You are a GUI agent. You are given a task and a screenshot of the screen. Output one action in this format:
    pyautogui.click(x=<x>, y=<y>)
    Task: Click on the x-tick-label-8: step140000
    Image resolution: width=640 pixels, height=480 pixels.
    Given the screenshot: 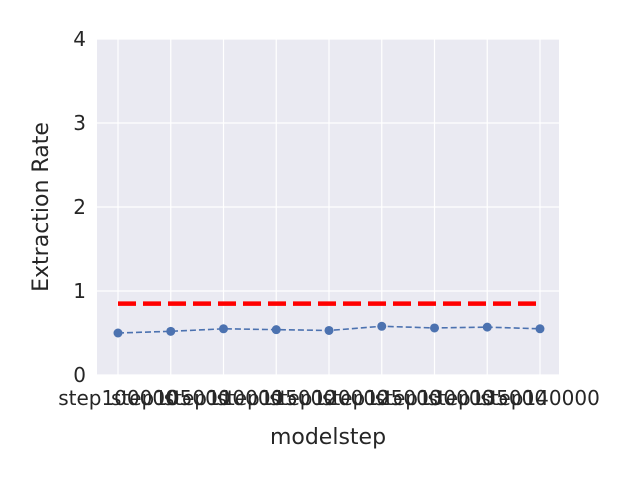 What is the action you would take?
    pyautogui.click(x=540, y=398)
    